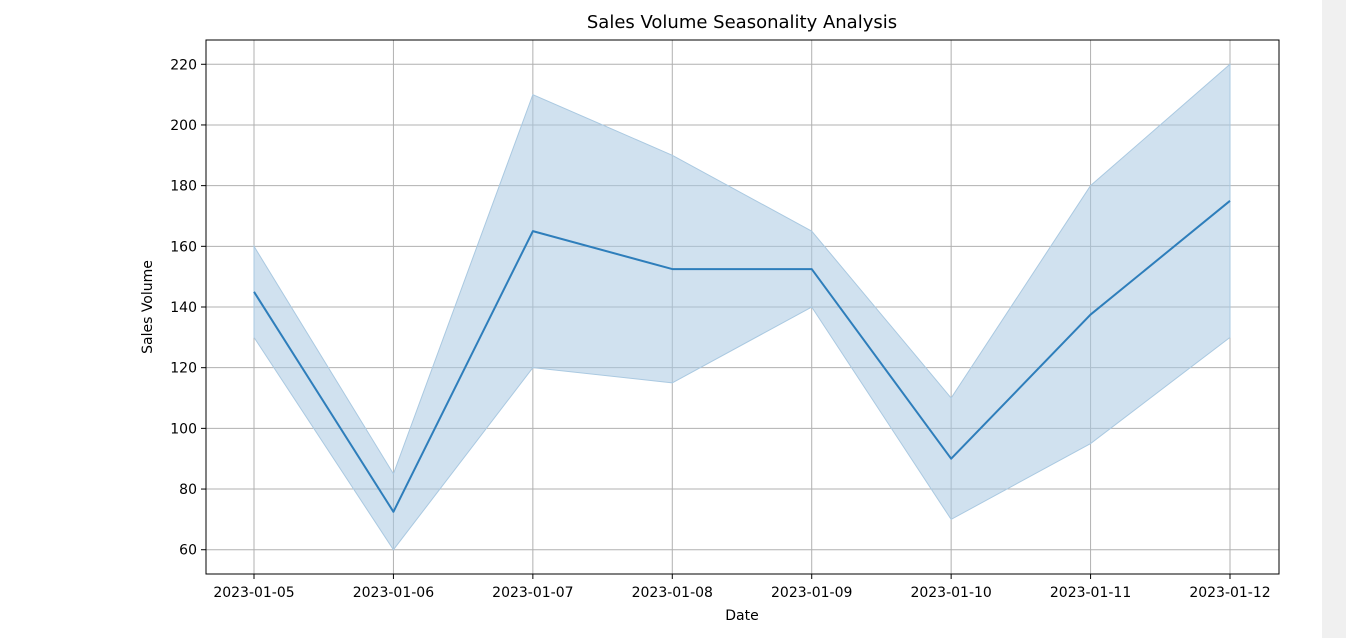 The width and height of the screenshot is (1346, 642). I want to click on y-tick-label: 200, so click(183, 126).